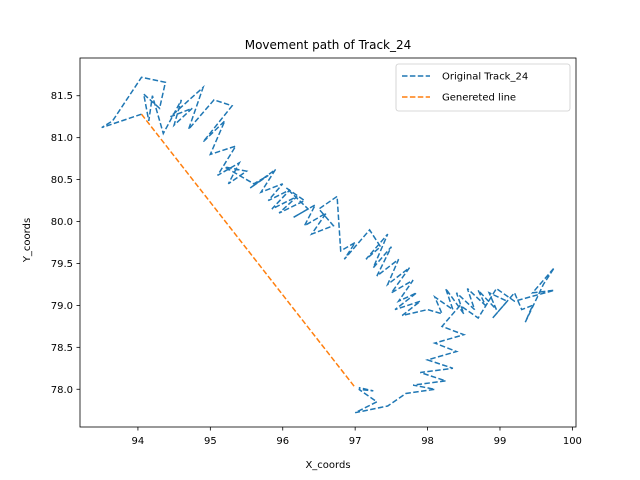 The height and width of the screenshot is (480, 640). I want to click on x-tick-label: 100, so click(572, 441).